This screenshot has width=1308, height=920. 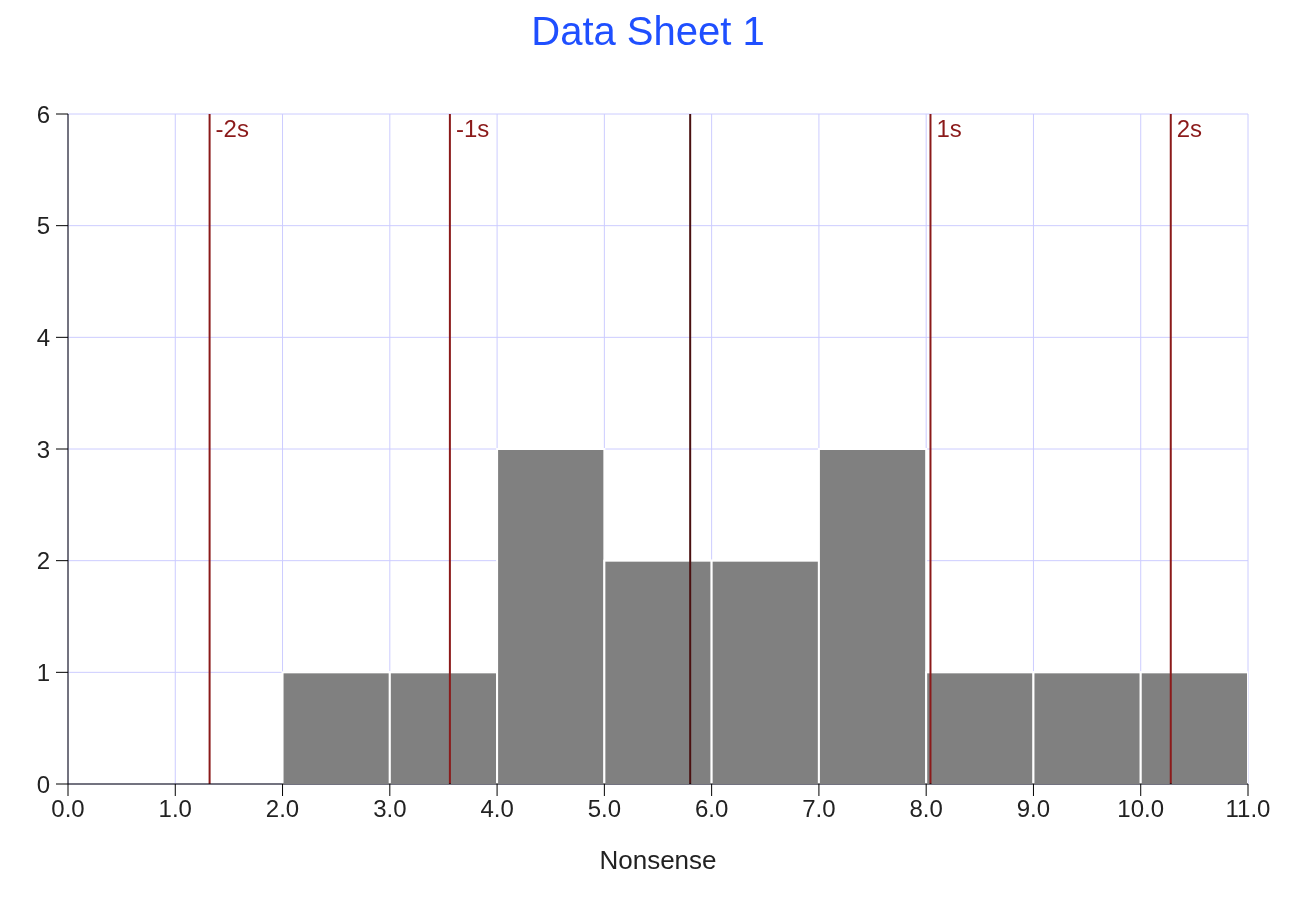 What do you see at coordinates (472, 129) in the screenshot?
I see `ref-line-label: -1s` at bounding box center [472, 129].